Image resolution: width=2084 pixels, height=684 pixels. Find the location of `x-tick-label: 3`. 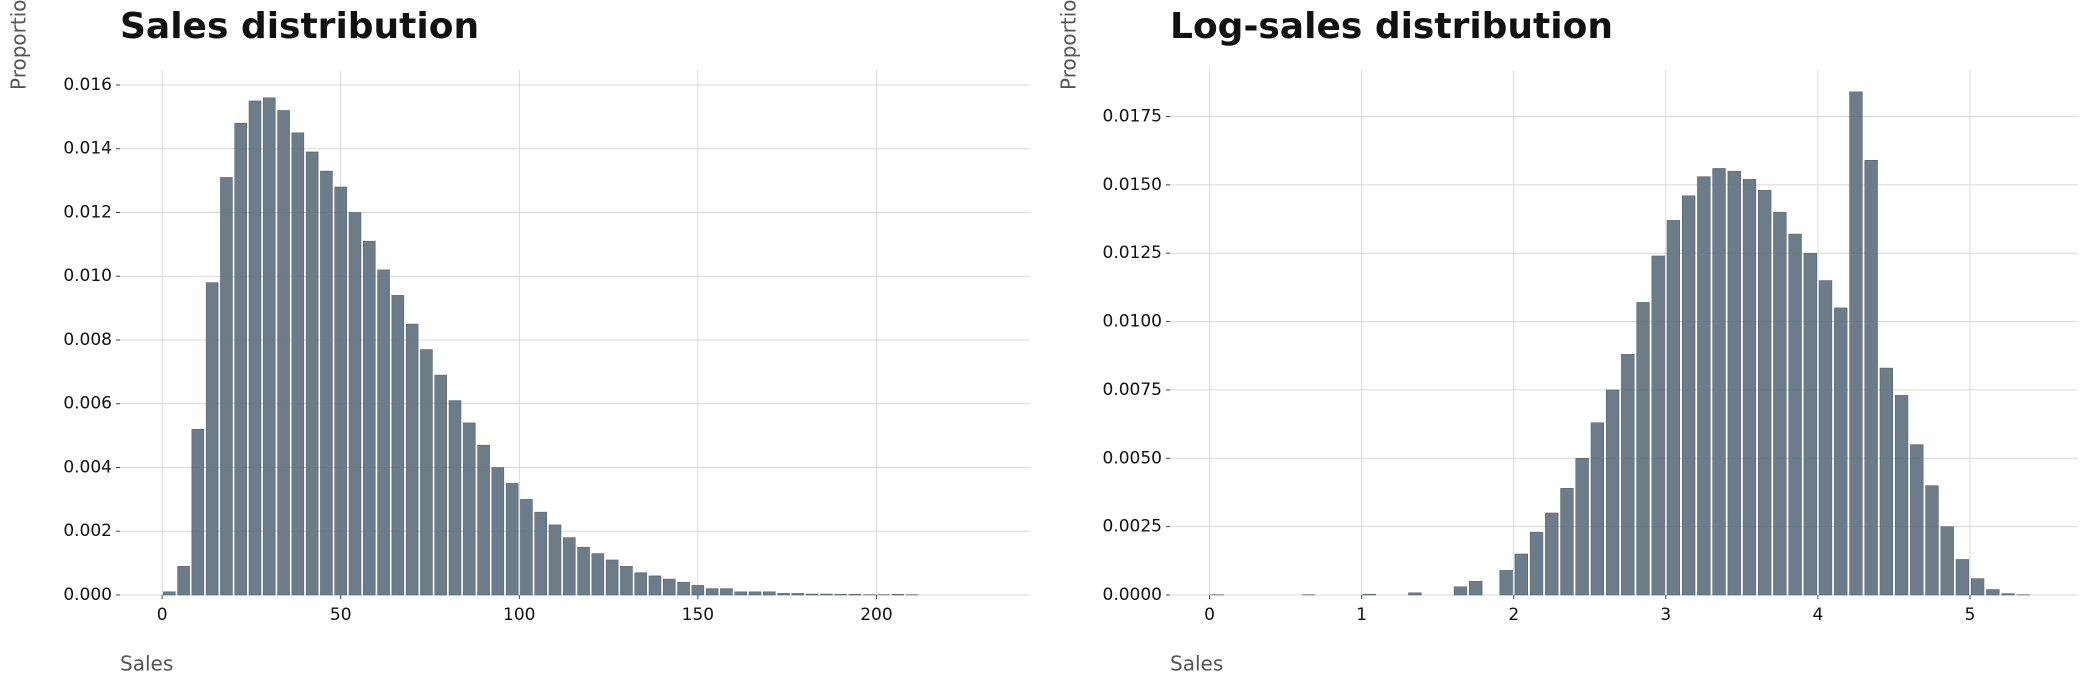

x-tick-label: 3 is located at coordinates (1665, 615).